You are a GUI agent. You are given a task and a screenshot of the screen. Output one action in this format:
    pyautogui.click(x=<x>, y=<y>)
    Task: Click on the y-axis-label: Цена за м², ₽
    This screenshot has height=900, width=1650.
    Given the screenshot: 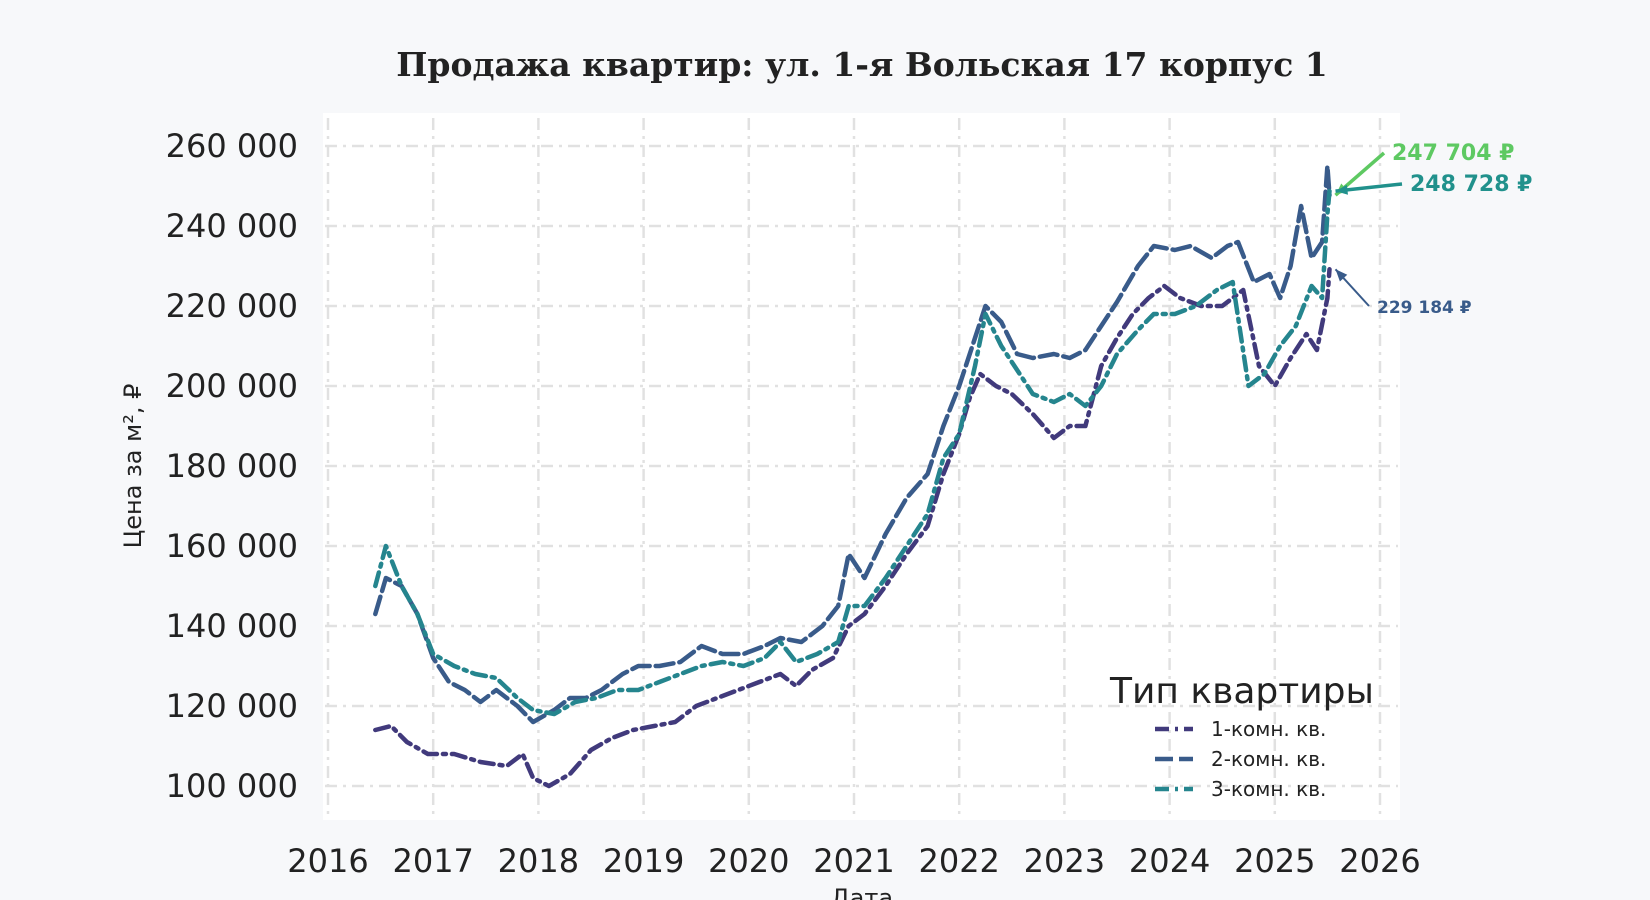 What is the action you would take?
    pyautogui.click(x=133, y=466)
    